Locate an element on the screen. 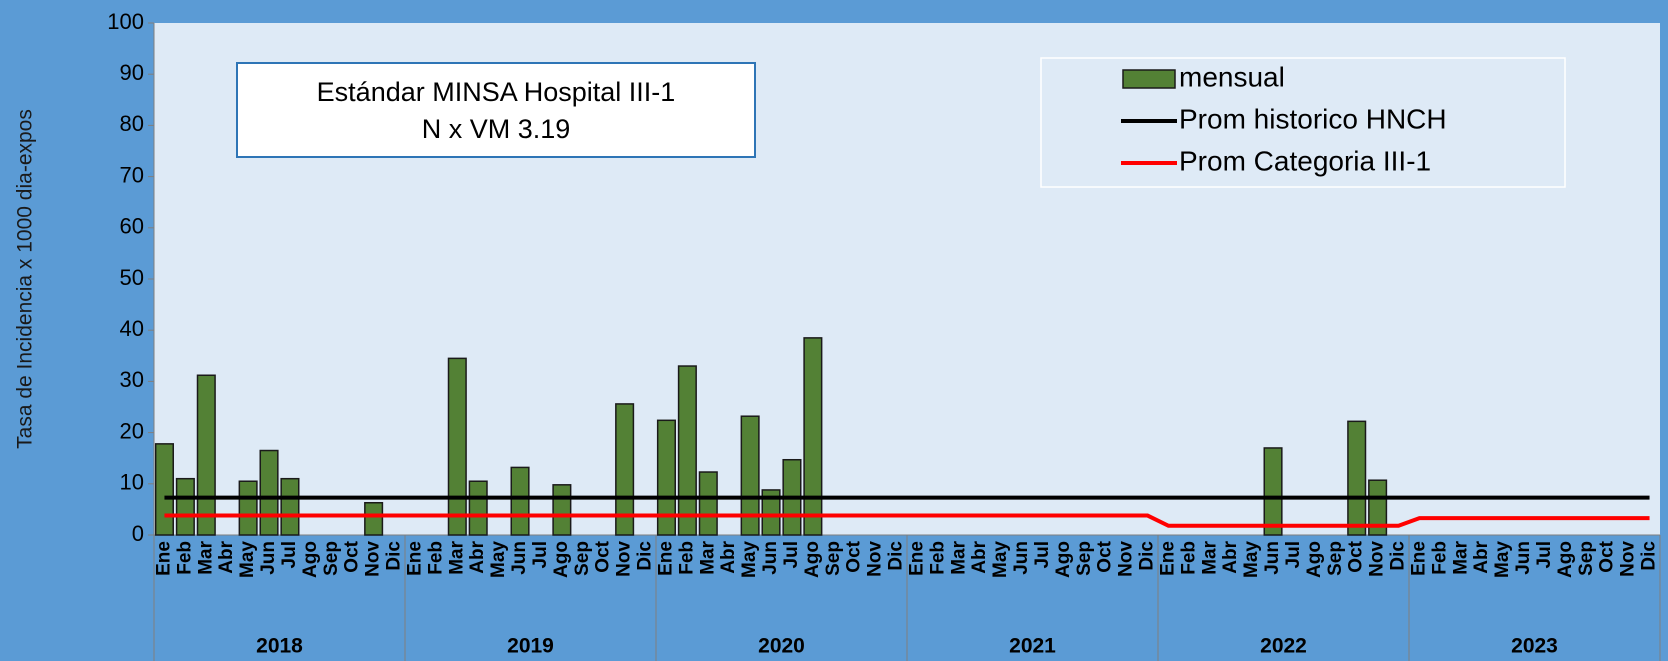  annotation-text: N x VM 3.19 is located at coordinates (496, 129).